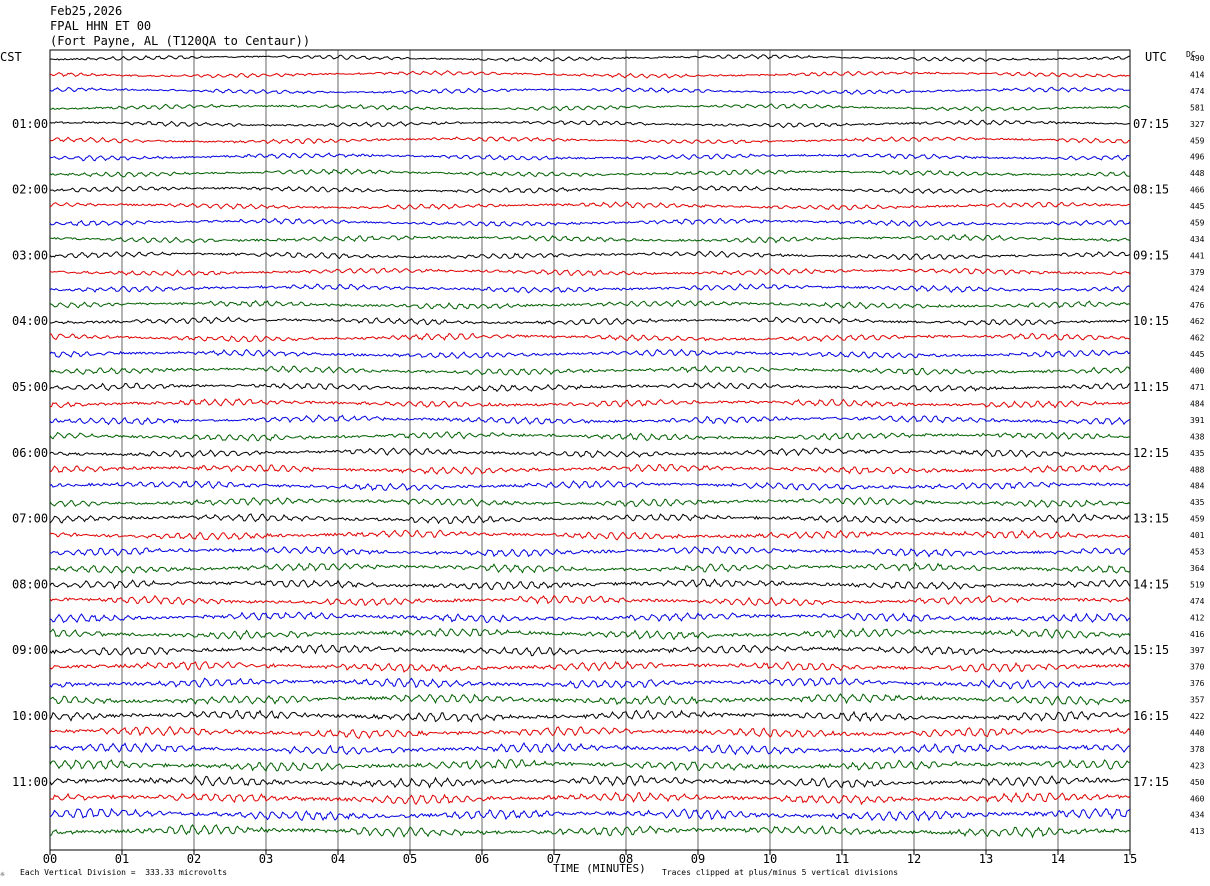 The height and width of the screenshot is (886, 1210). Describe the element at coordinates (1151, 453) in the screenshot. I see `right-hour-label: 12:15` at that location.